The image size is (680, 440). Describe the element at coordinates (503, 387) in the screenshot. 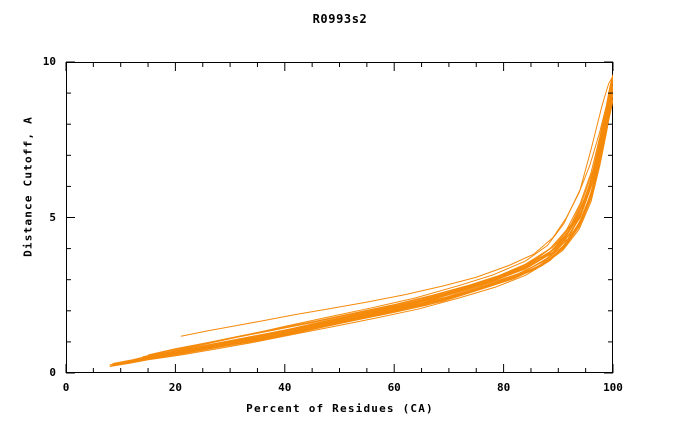

I see `x-tick-label: 80` at that location.